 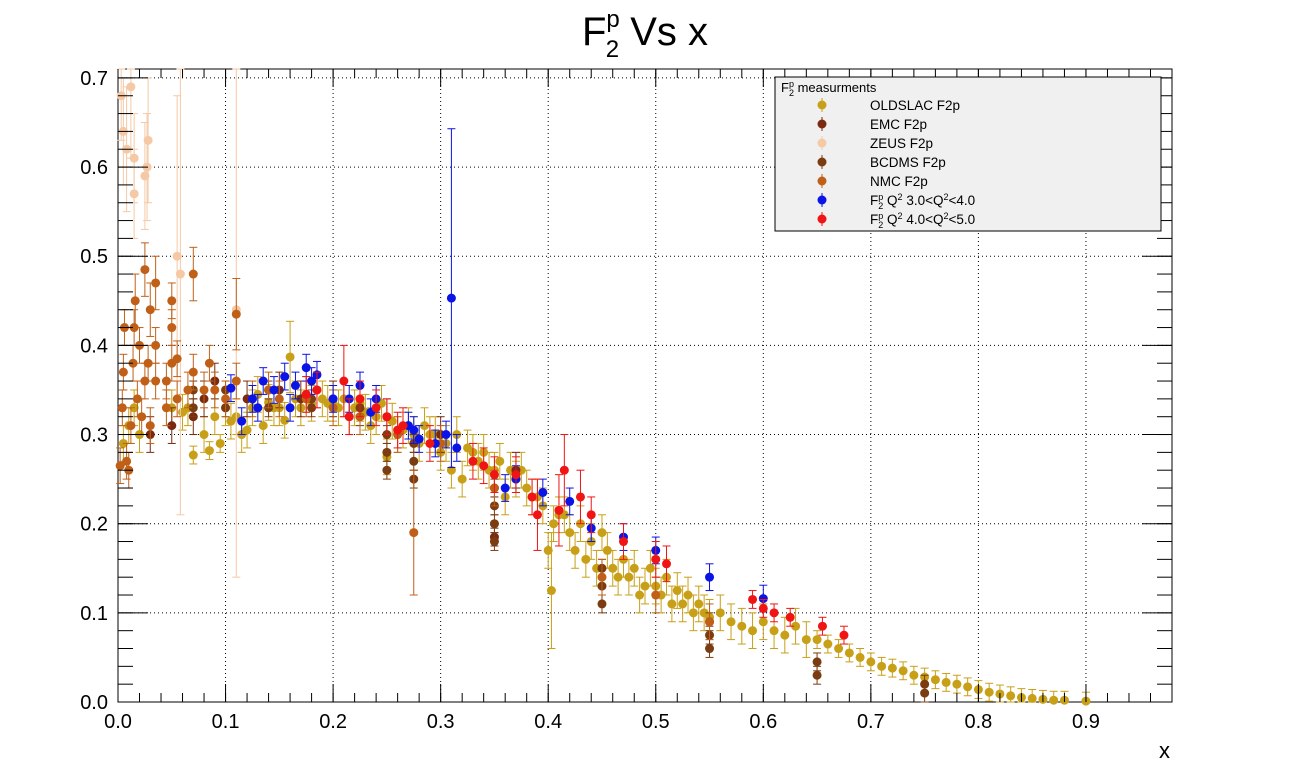 I want to click on y-tick-label: 0.6, so click(x=94, y=168).